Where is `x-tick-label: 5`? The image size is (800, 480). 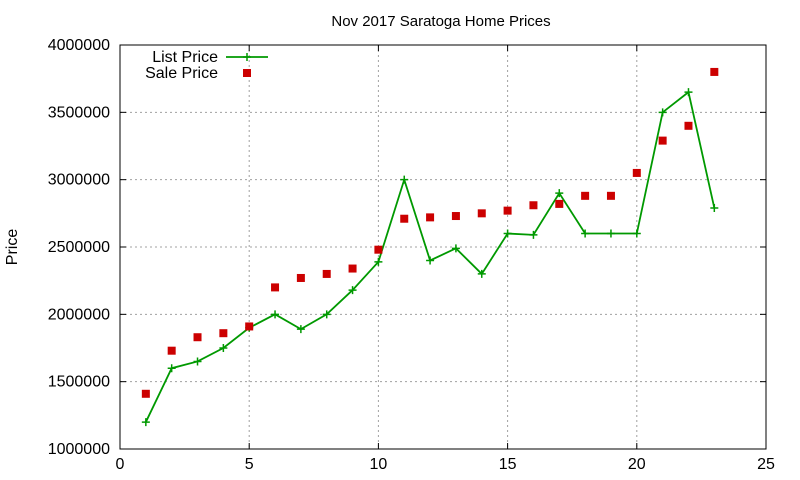 x-tick-label: 5 is located at coordinates (249, 464).